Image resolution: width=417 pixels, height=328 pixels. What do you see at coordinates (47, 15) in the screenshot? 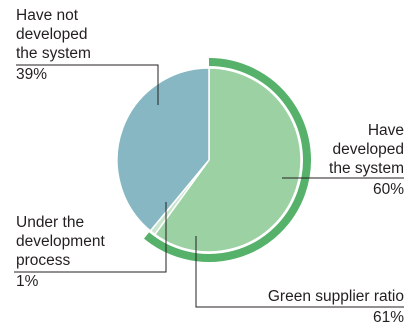
I see `label-not-developed-line-1: Have not` at bounding box center [47, 15].